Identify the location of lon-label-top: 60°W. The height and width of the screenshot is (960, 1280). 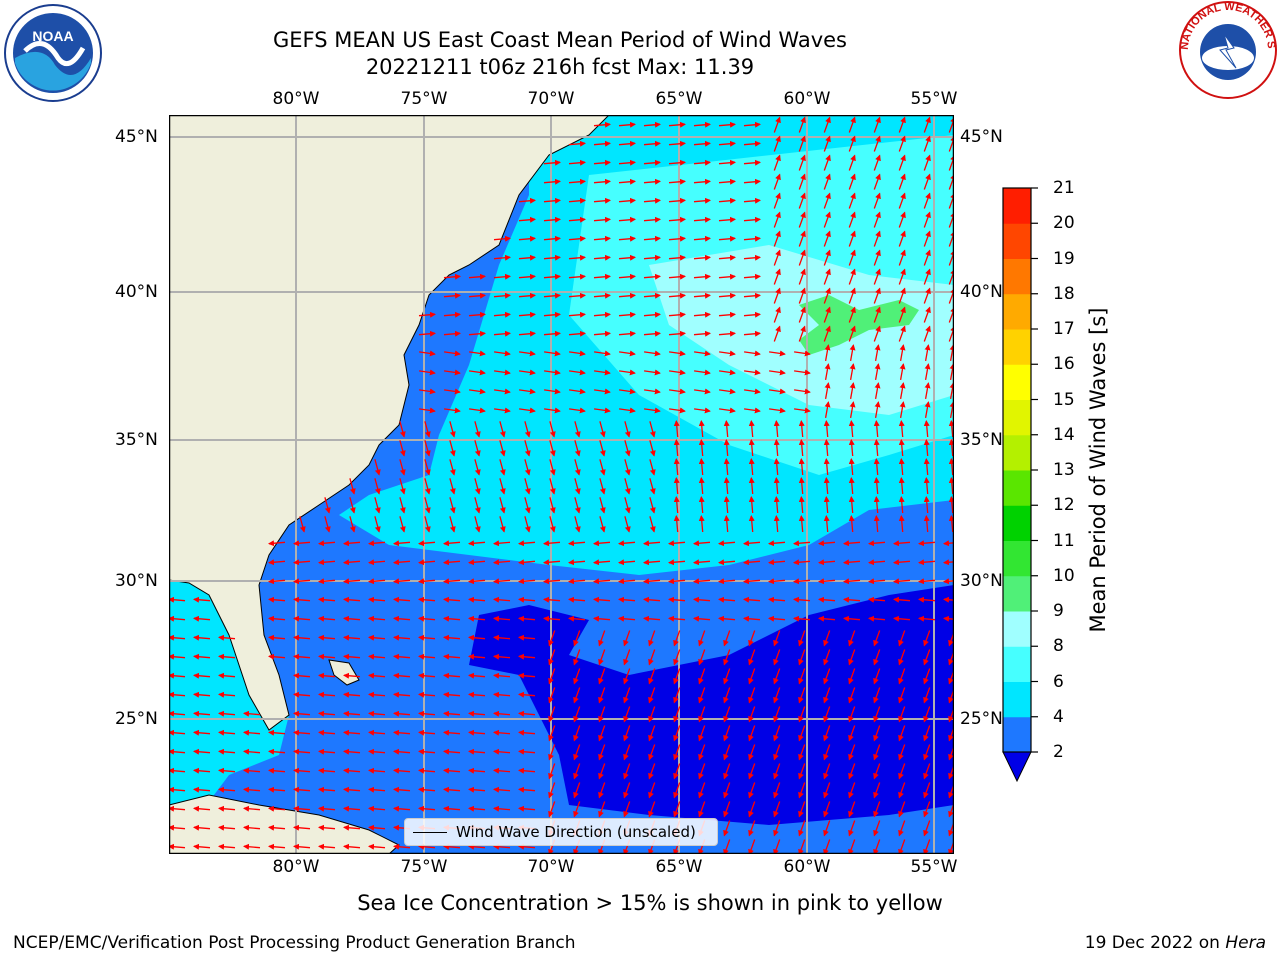
(807, 99).